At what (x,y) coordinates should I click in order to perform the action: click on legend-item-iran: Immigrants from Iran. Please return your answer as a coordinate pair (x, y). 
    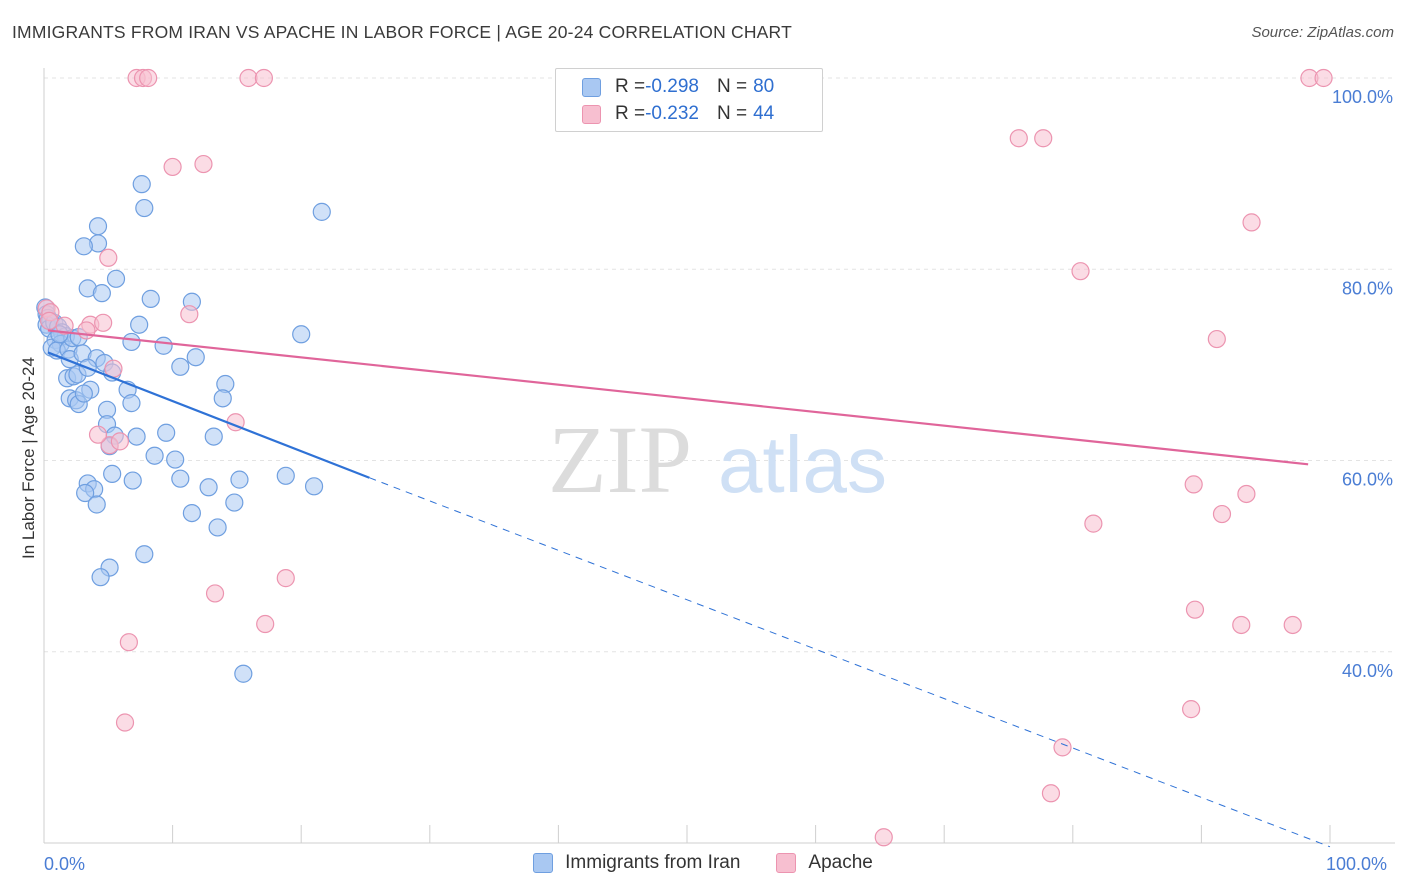
    Looking at the image, I should click on (636, 863).